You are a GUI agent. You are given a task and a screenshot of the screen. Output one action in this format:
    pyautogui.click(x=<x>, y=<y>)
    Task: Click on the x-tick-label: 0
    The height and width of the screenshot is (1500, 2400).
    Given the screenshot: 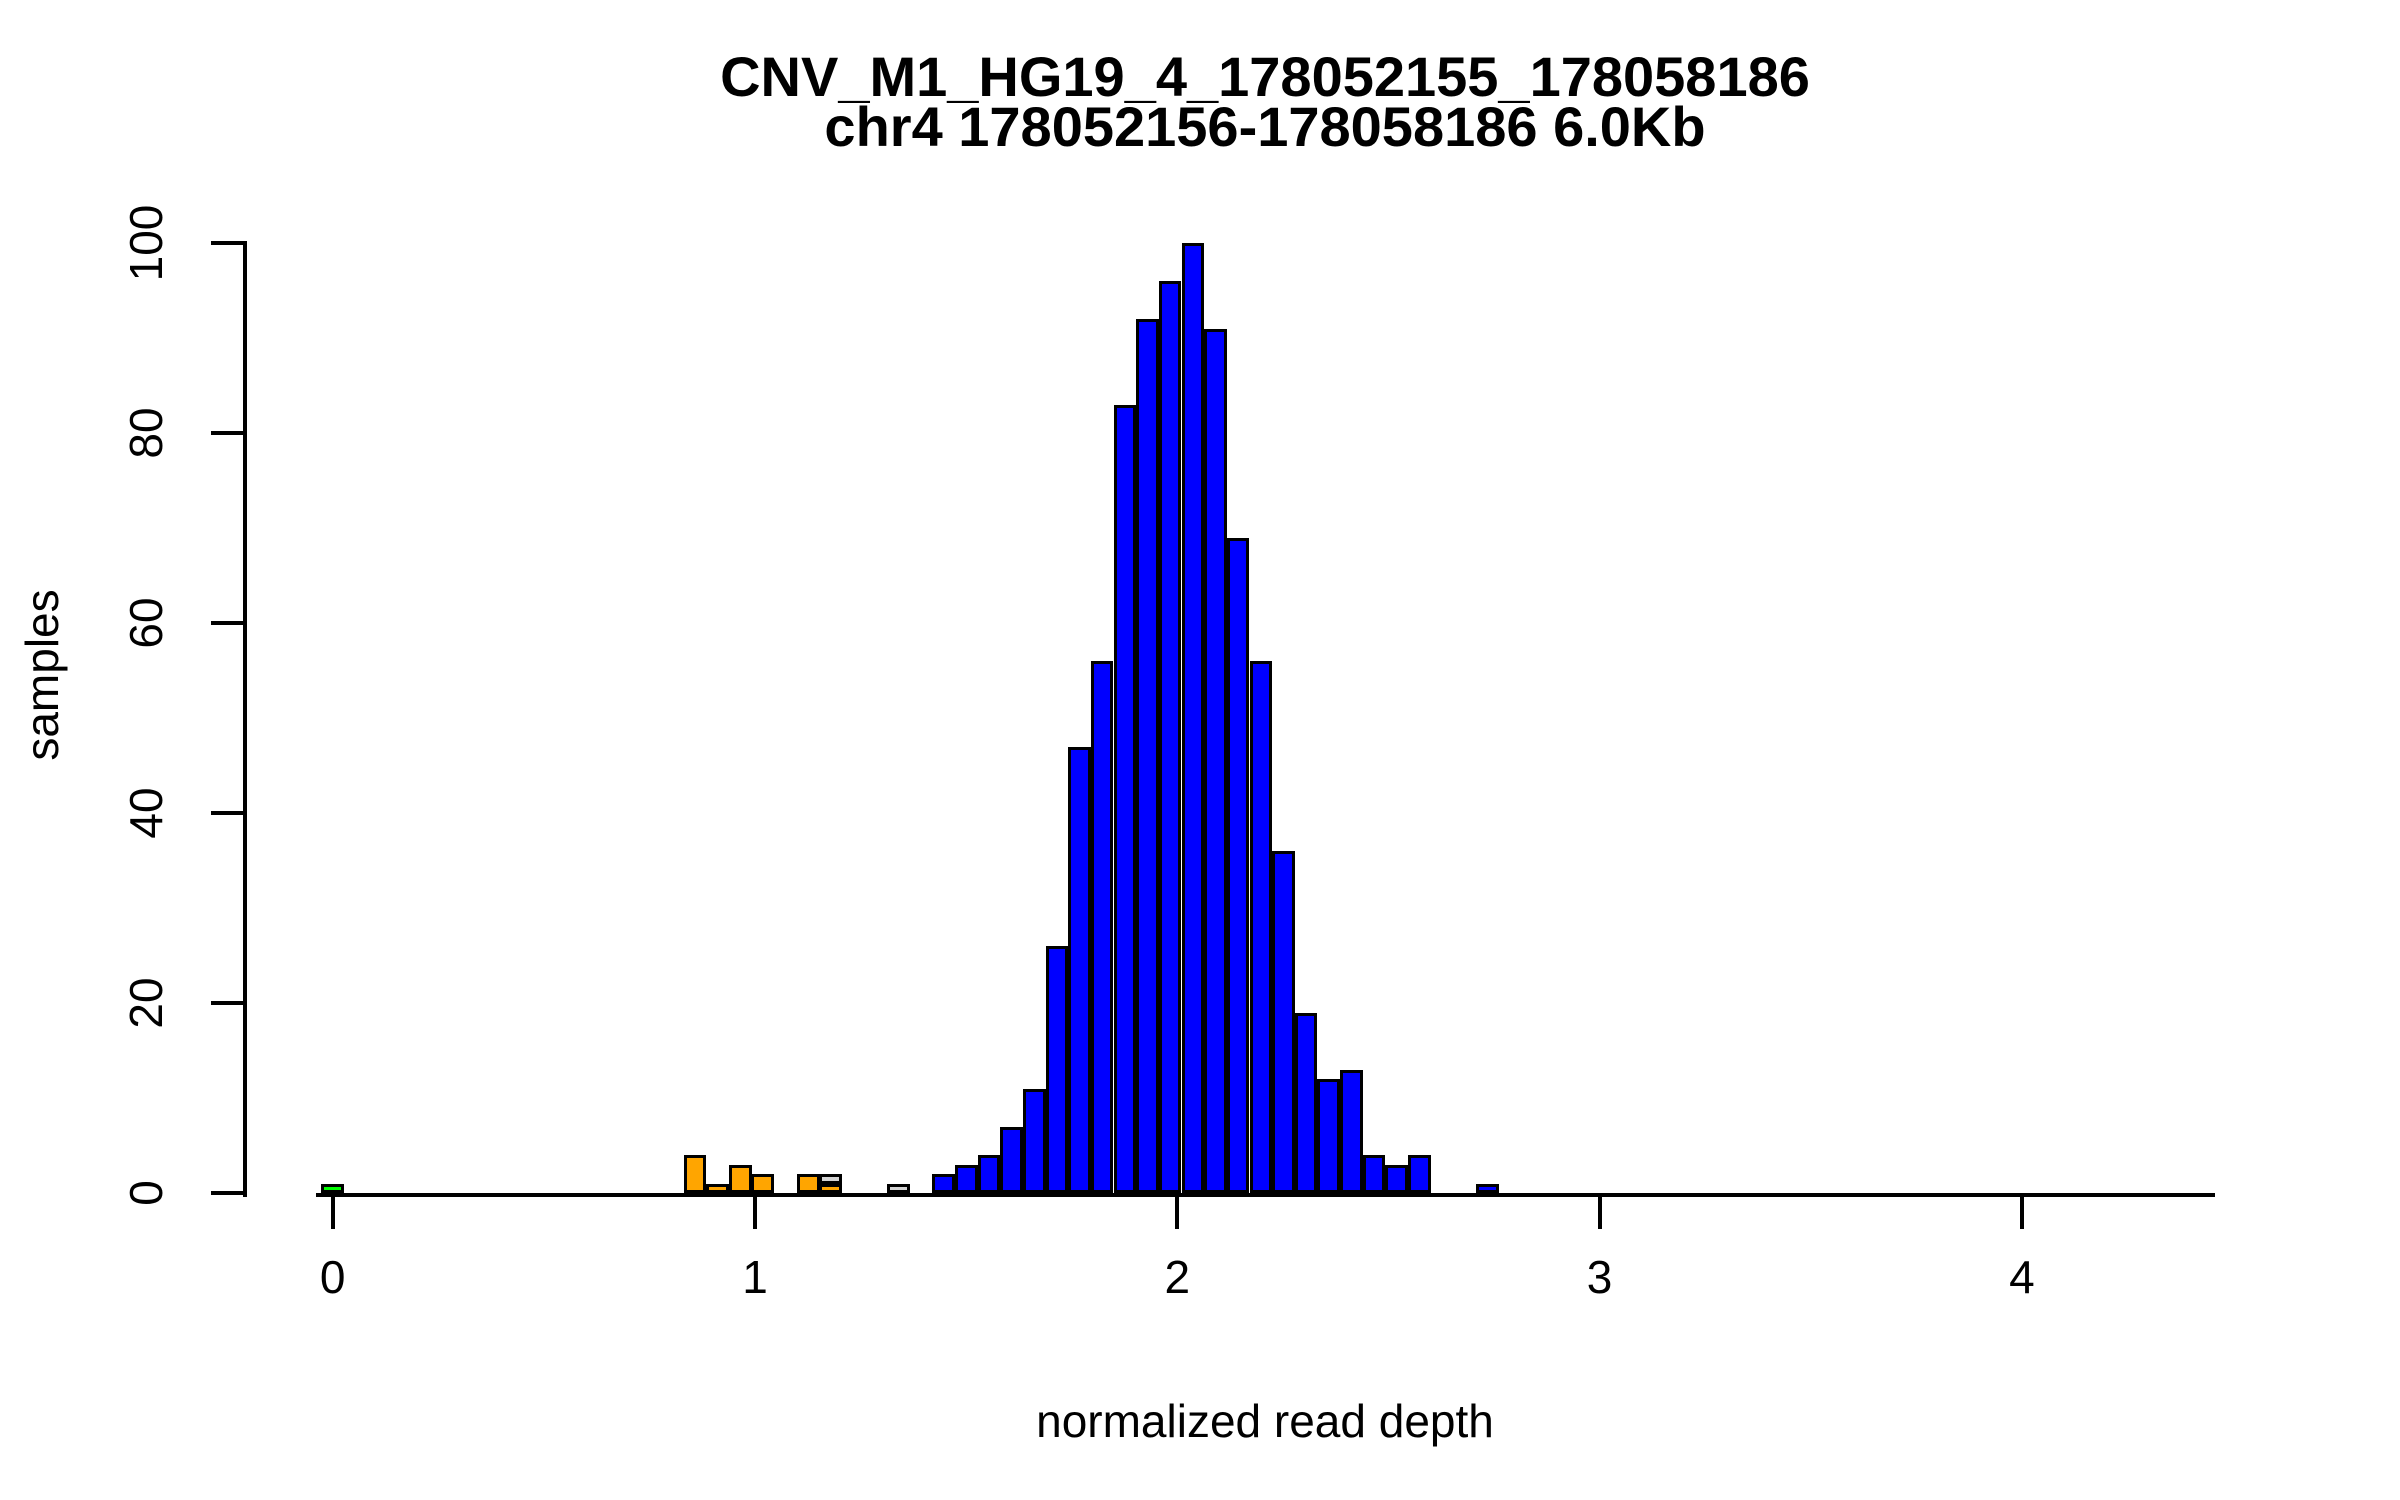 What is the action you would take?
    pyautogui.click(x=332, y=1277)
    